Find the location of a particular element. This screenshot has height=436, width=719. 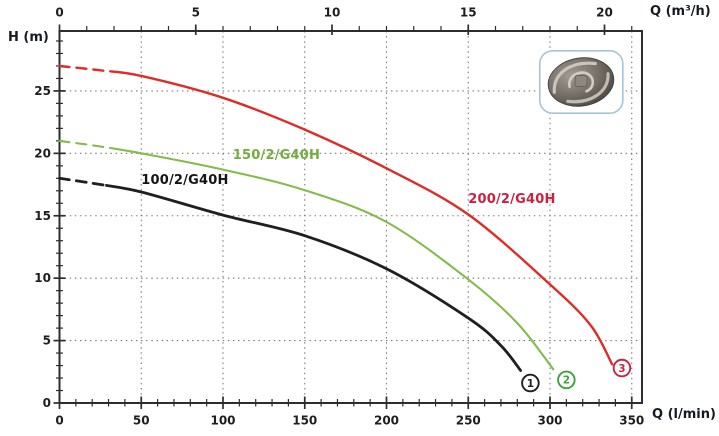

top-x-axis-tick-label: 5 is located at coordinates (196, 13).